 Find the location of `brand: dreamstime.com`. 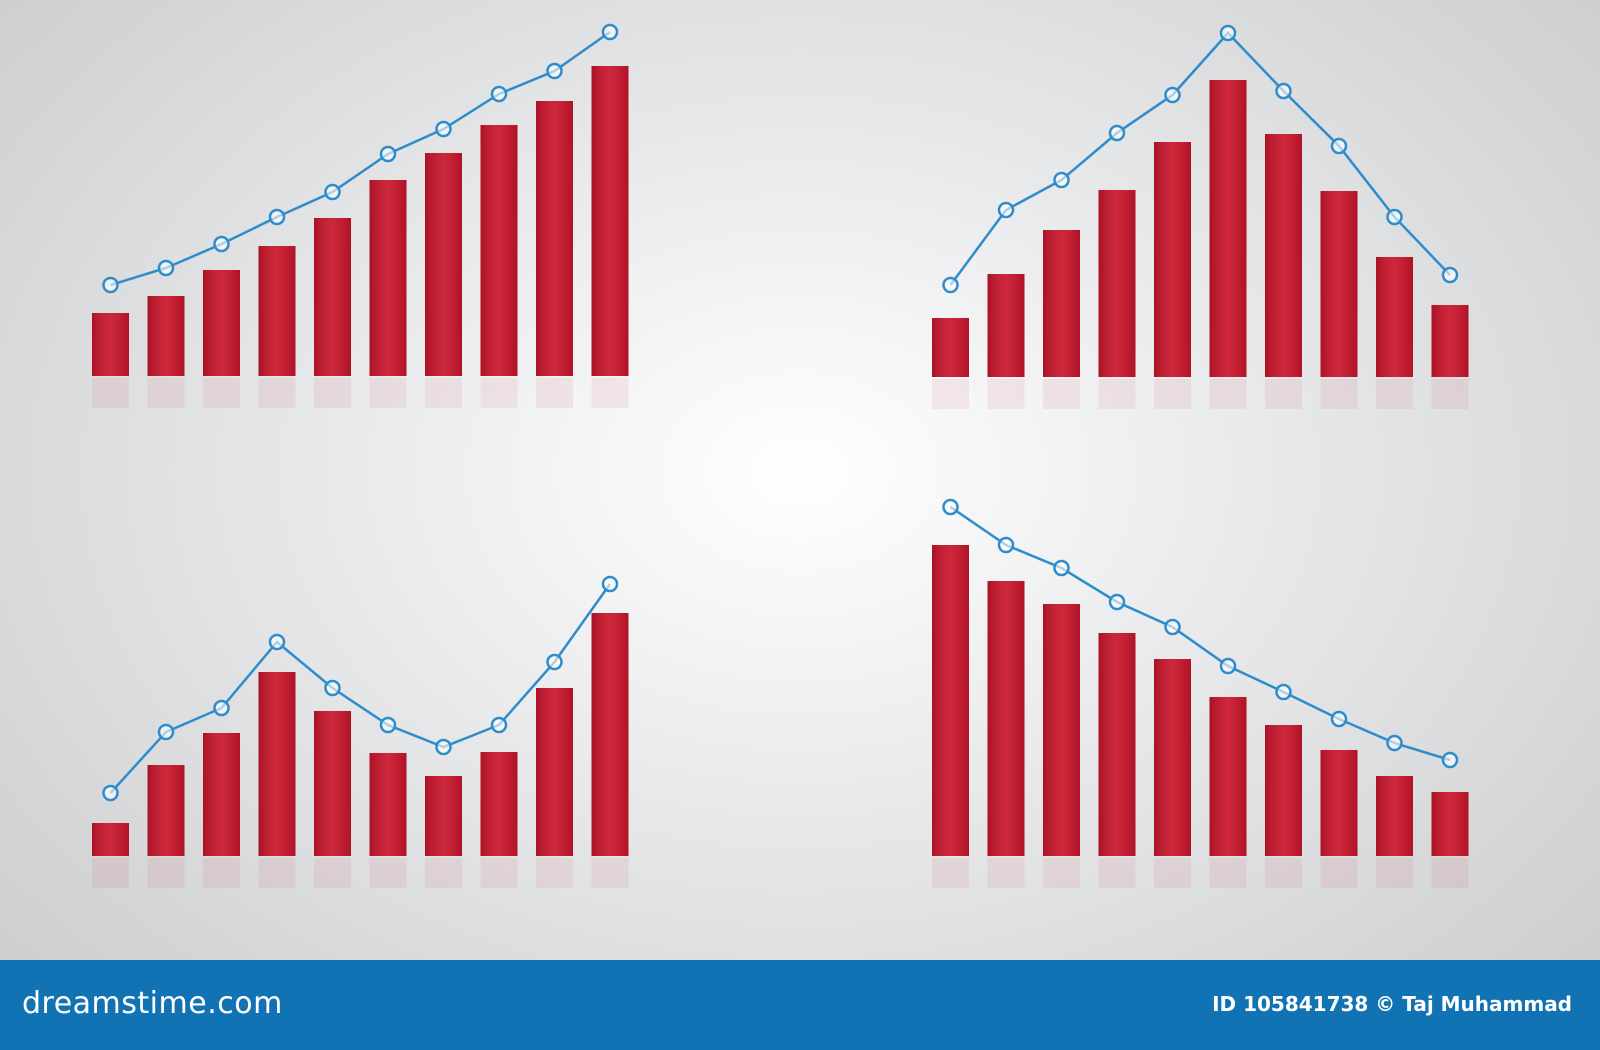

brand: dreamstime.com is located at coordinates (152, 1003).